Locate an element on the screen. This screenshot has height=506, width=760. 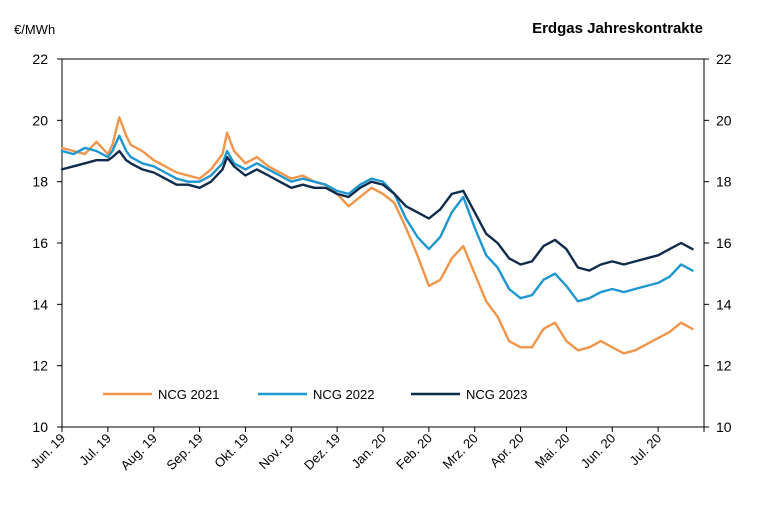
y-tick-label-right: 14 is located at coordinates (724, 304).